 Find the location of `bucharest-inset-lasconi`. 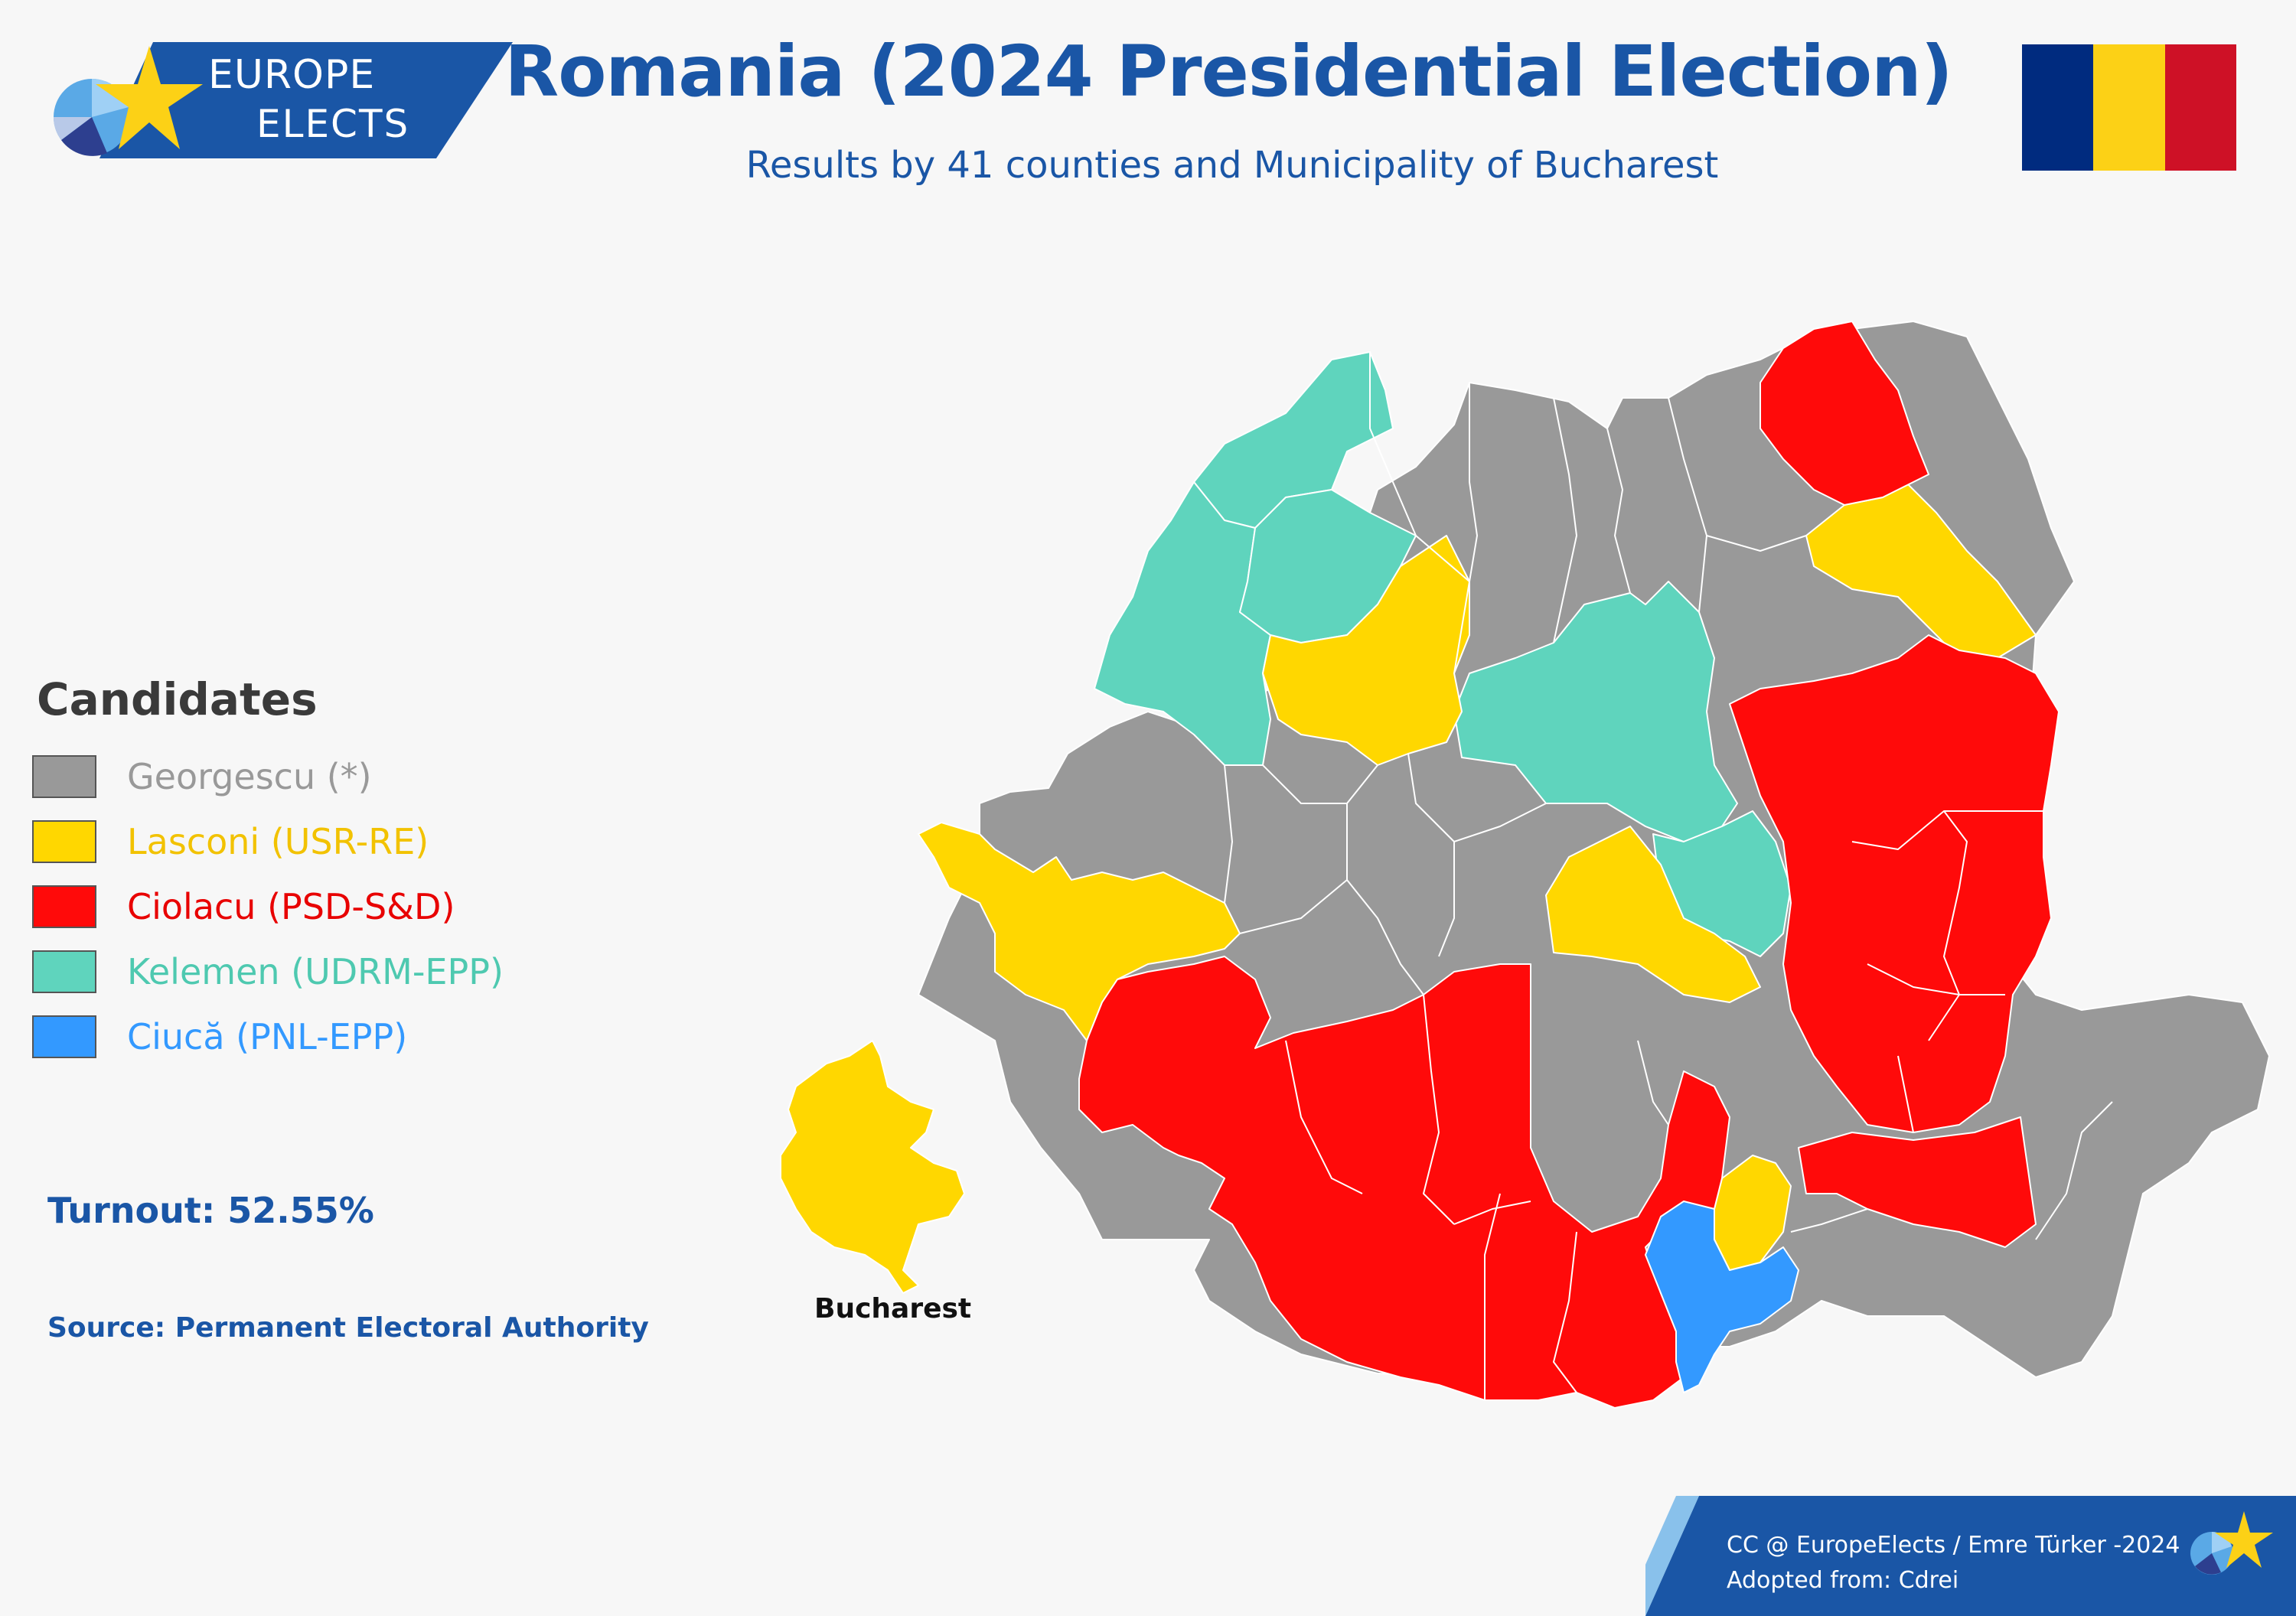

bucharest-inset-lasconi is located at coordinates (872, 1167).